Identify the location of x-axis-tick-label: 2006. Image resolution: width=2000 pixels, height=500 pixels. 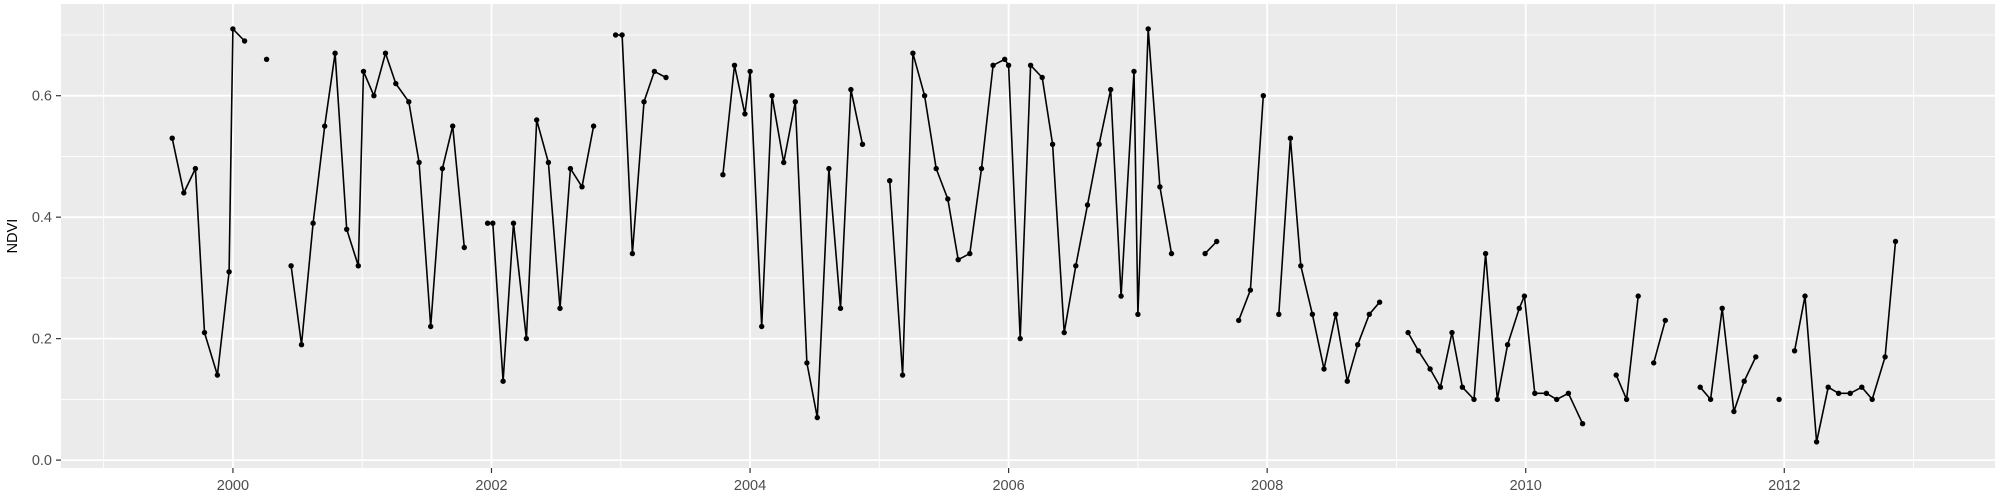
(1008, 486).